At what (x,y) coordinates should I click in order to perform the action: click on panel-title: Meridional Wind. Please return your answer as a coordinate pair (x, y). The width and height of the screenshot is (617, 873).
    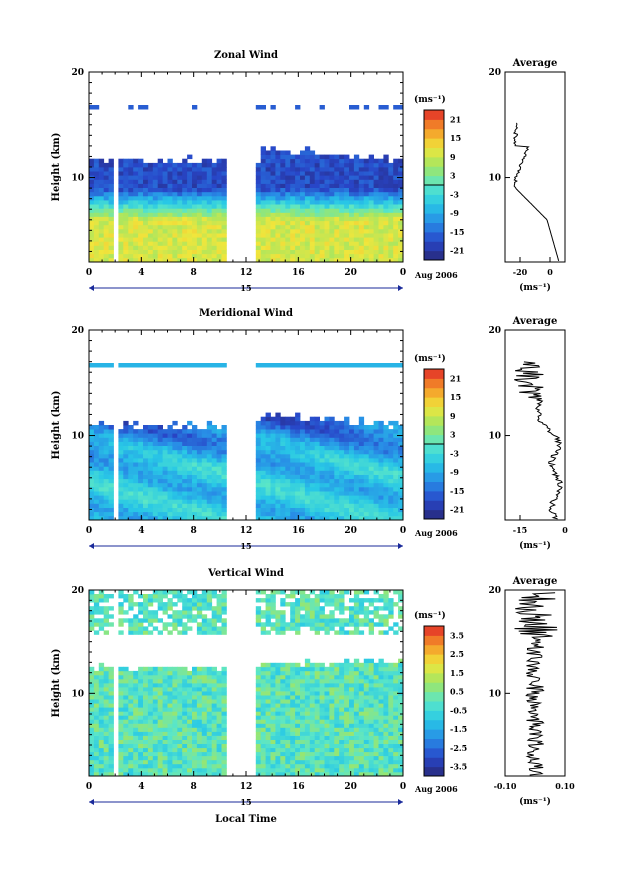
    Looking at the image, I should click on (246, 313).